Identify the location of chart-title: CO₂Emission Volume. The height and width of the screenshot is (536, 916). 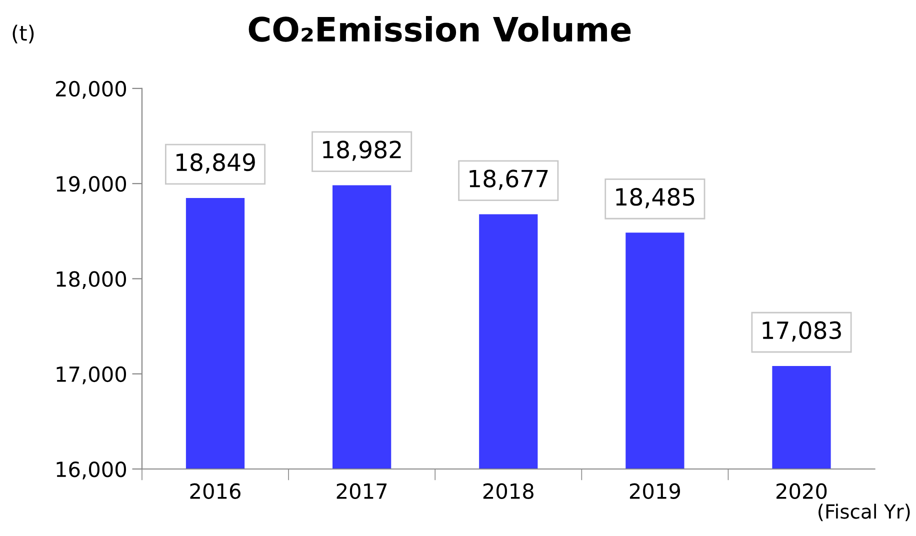
(439, 29).